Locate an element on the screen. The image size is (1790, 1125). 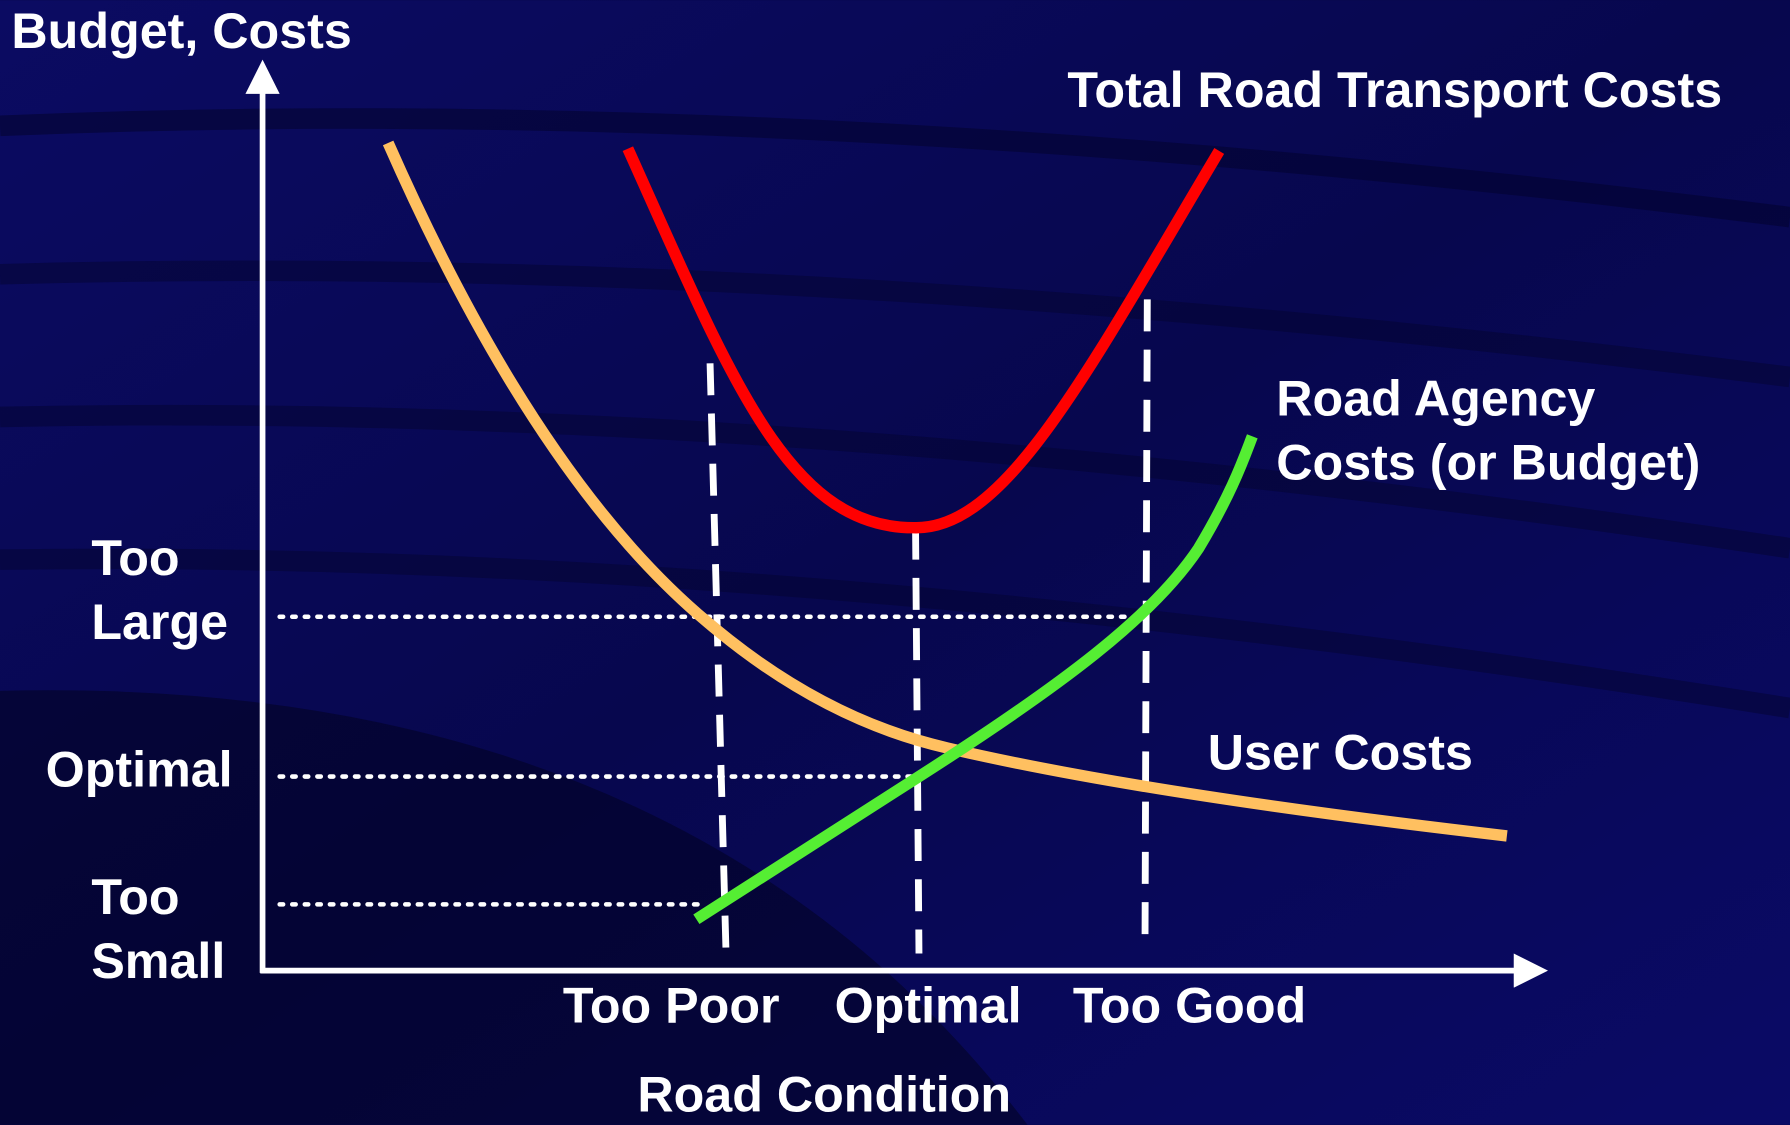
x-level-label: Optimal is located at coordinates (928, 1006).